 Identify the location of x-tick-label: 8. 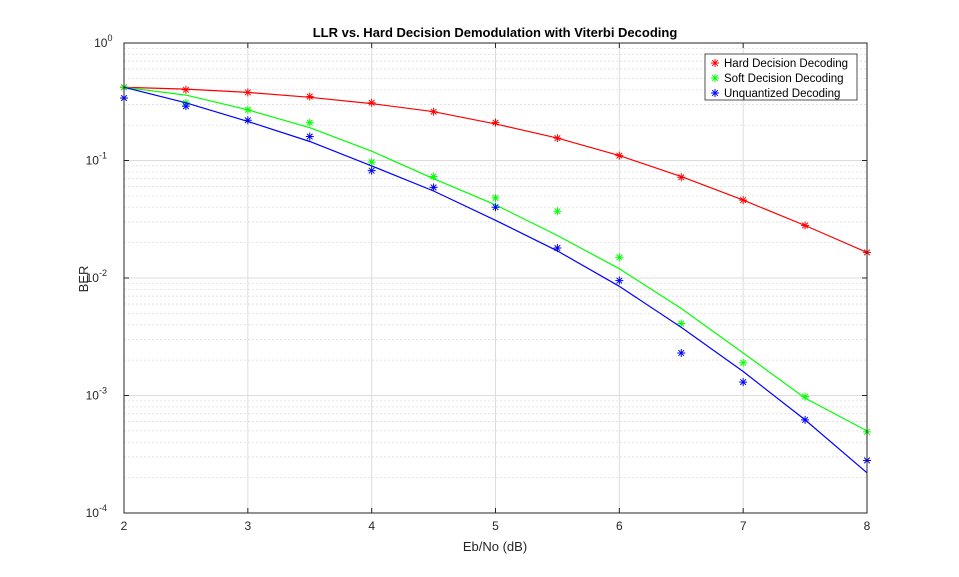
(867, 526).